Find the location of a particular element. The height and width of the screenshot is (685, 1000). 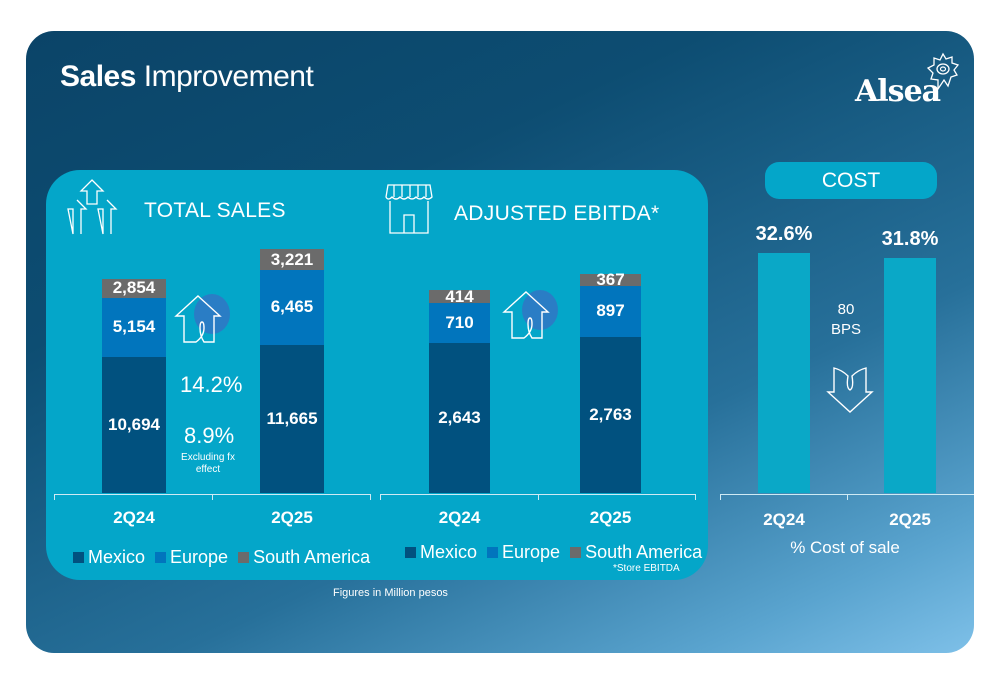

cost-value-label: 31.8% is located at coordinates (910, 239).